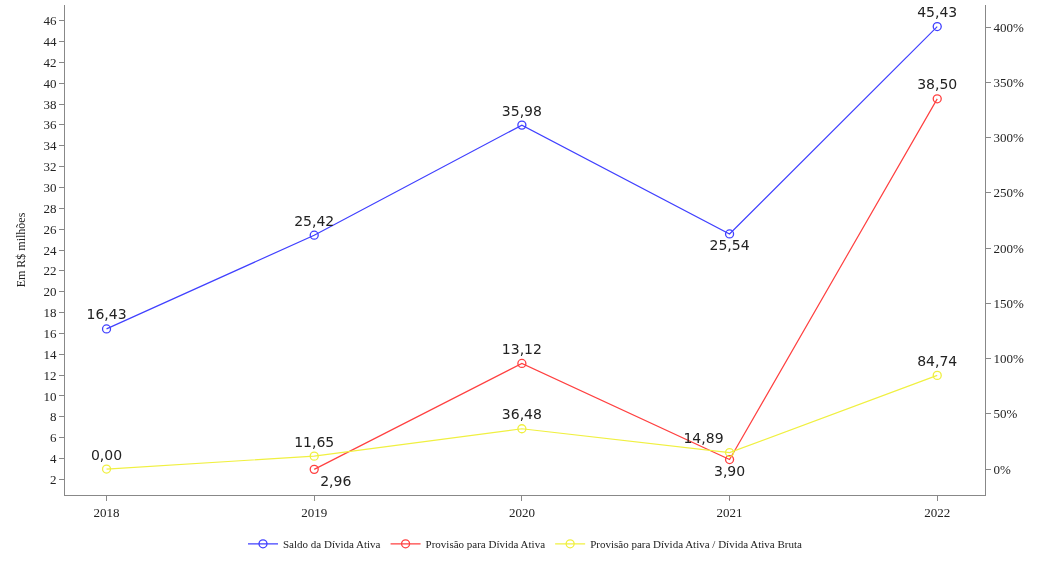  What do you see at coordinates (50, 292) in the screenshot?
I see `y-tick-label: 20` at bounding box center [50, 292].